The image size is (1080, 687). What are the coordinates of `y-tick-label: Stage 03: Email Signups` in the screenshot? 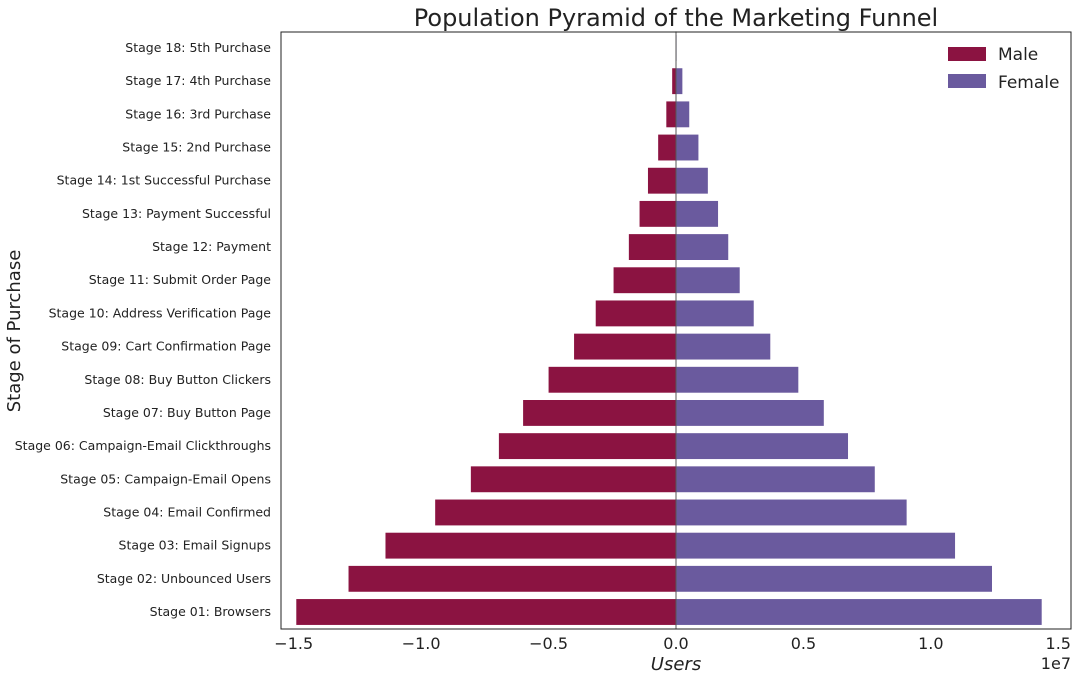 It's located at (195, 545).